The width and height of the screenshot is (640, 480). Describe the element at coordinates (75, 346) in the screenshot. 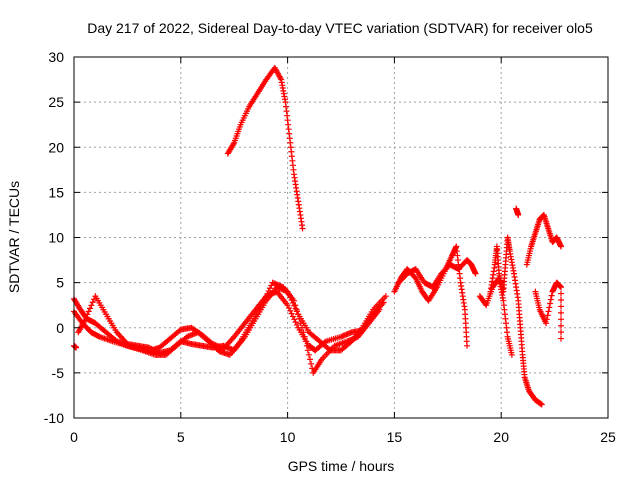

I see `series-trace-d` at that location.